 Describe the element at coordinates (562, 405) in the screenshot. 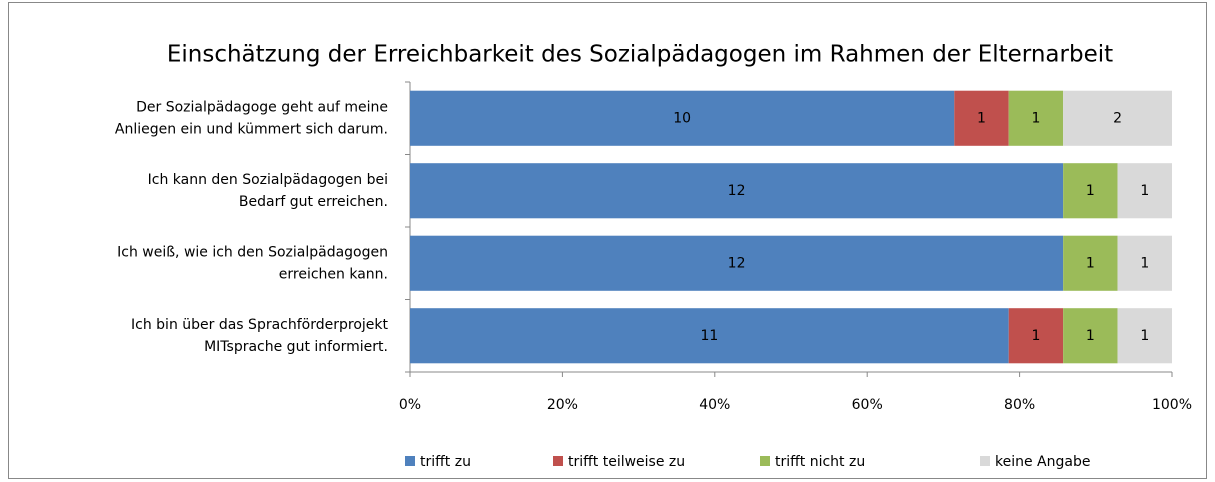

I see `x-tick-label: 20%` at that location.